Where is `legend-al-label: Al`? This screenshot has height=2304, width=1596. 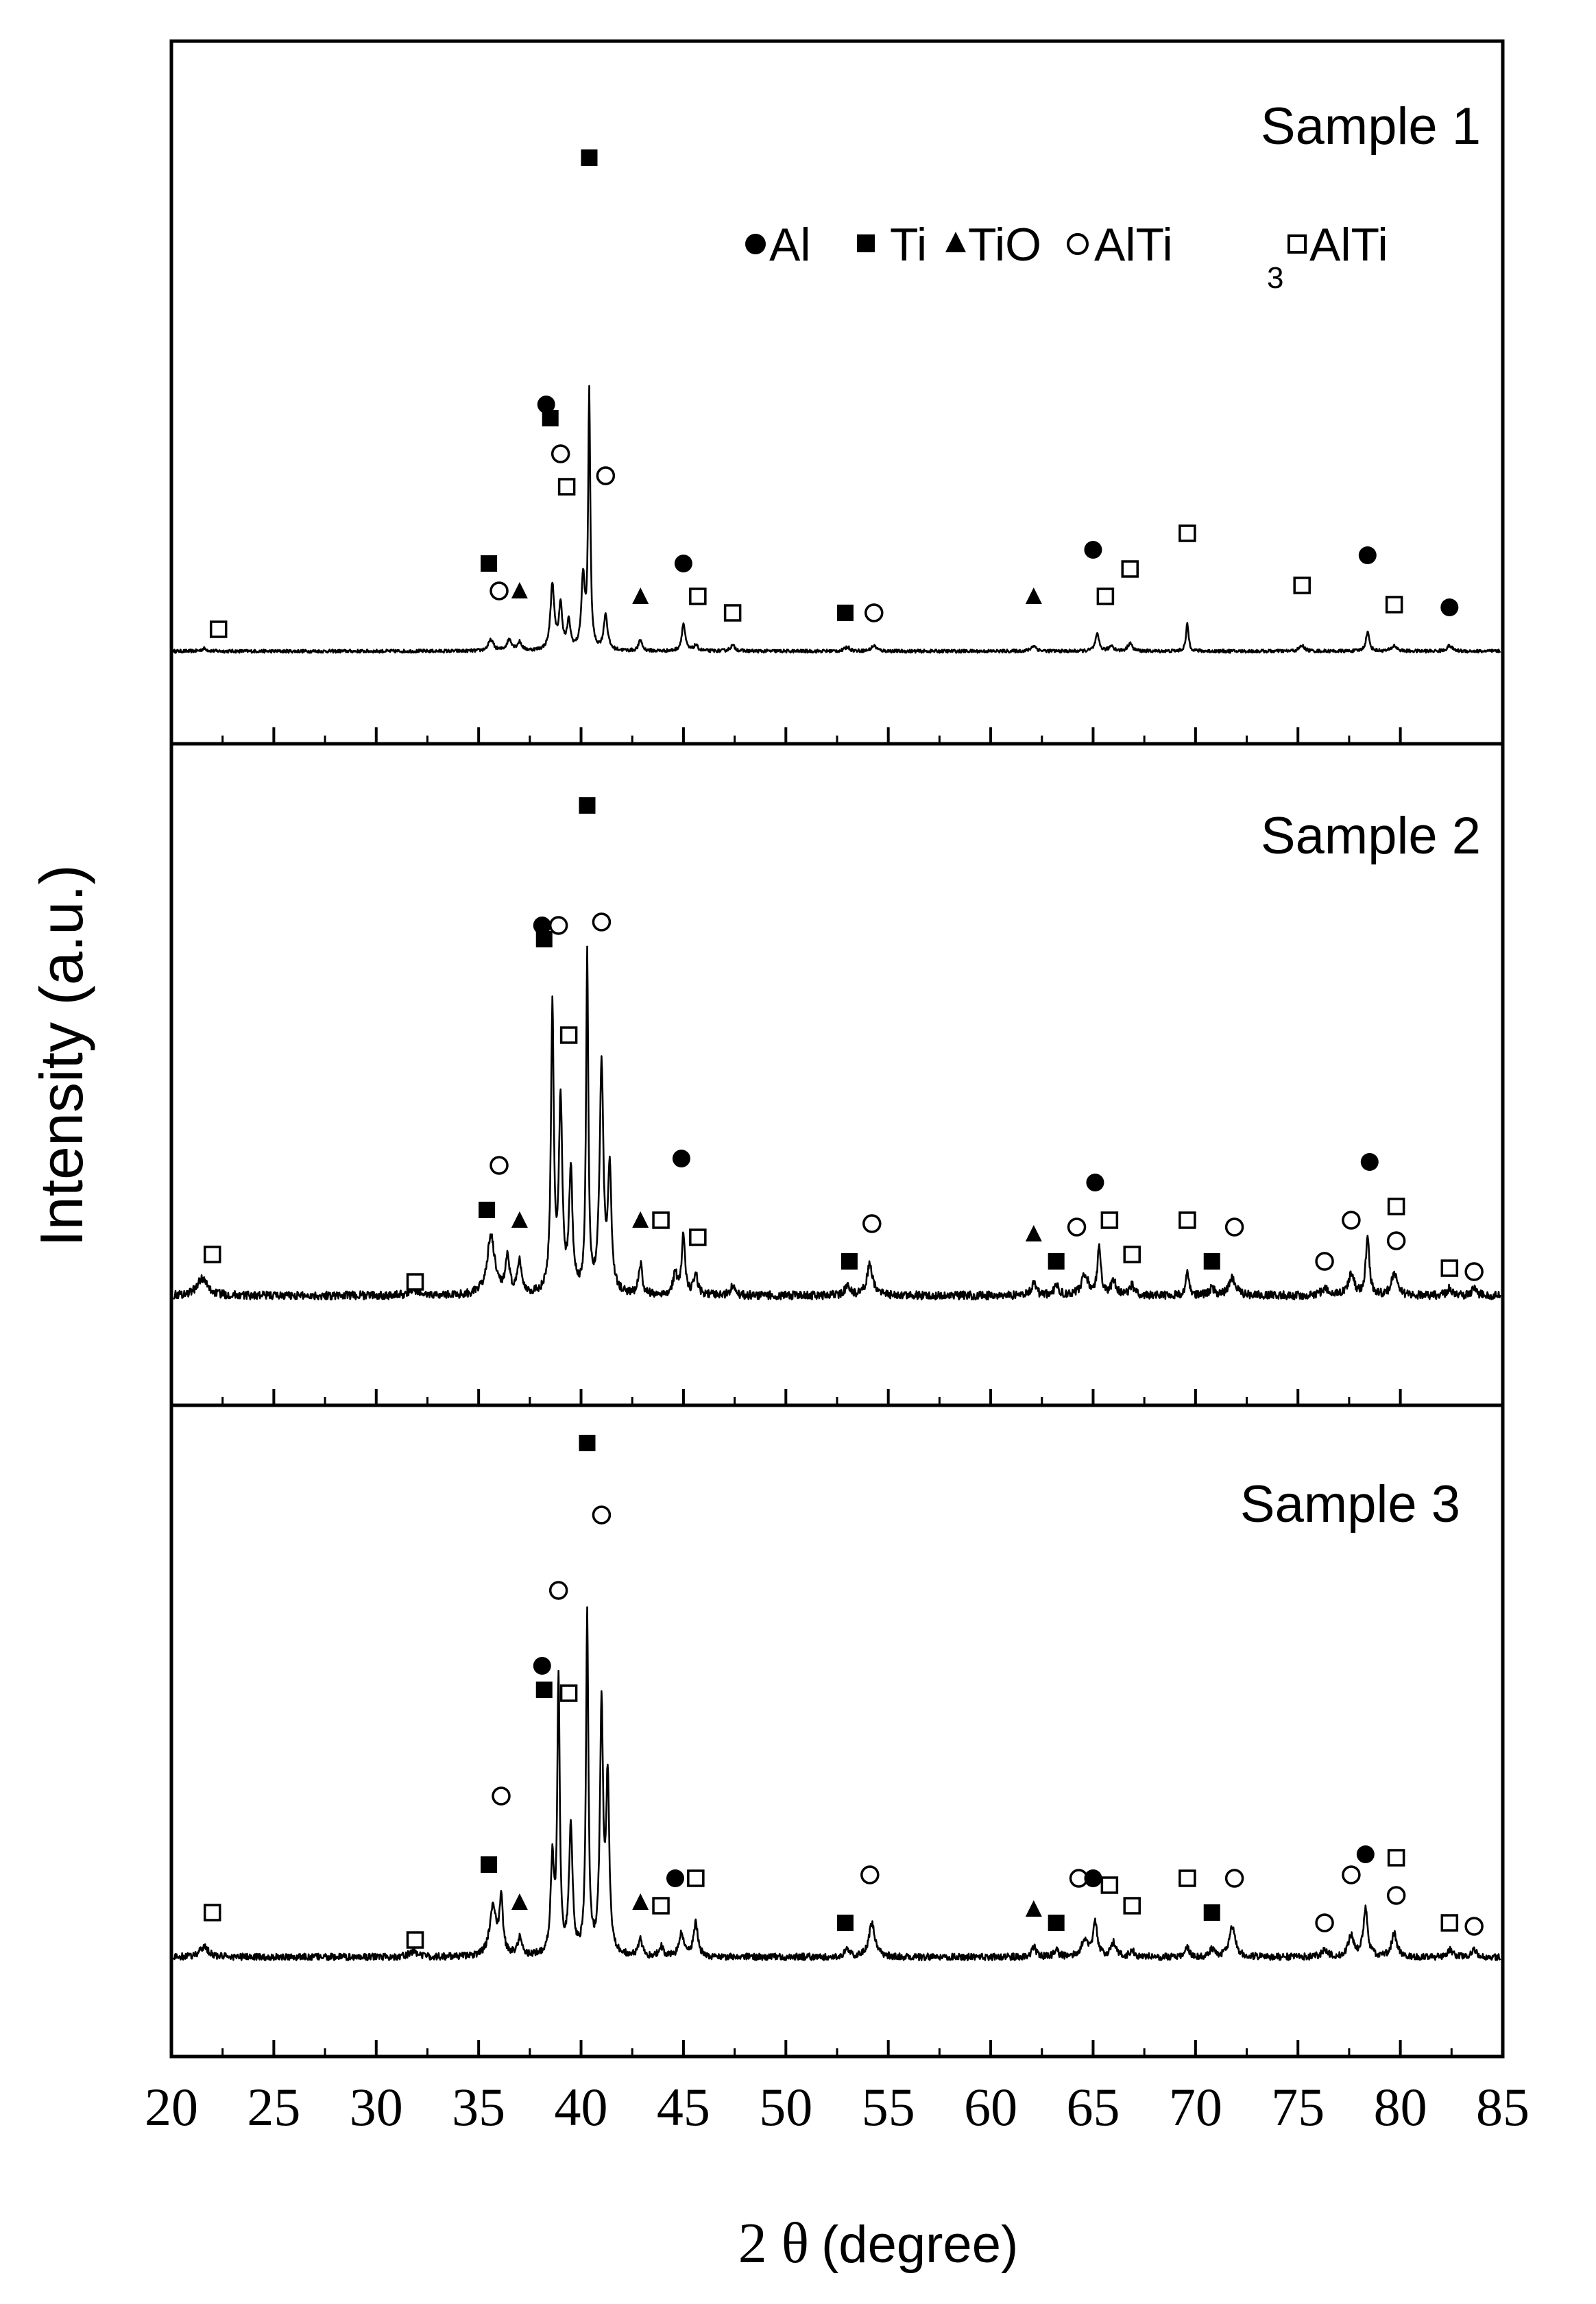
legend-al-label: Al is located at coordinates (790, 245).